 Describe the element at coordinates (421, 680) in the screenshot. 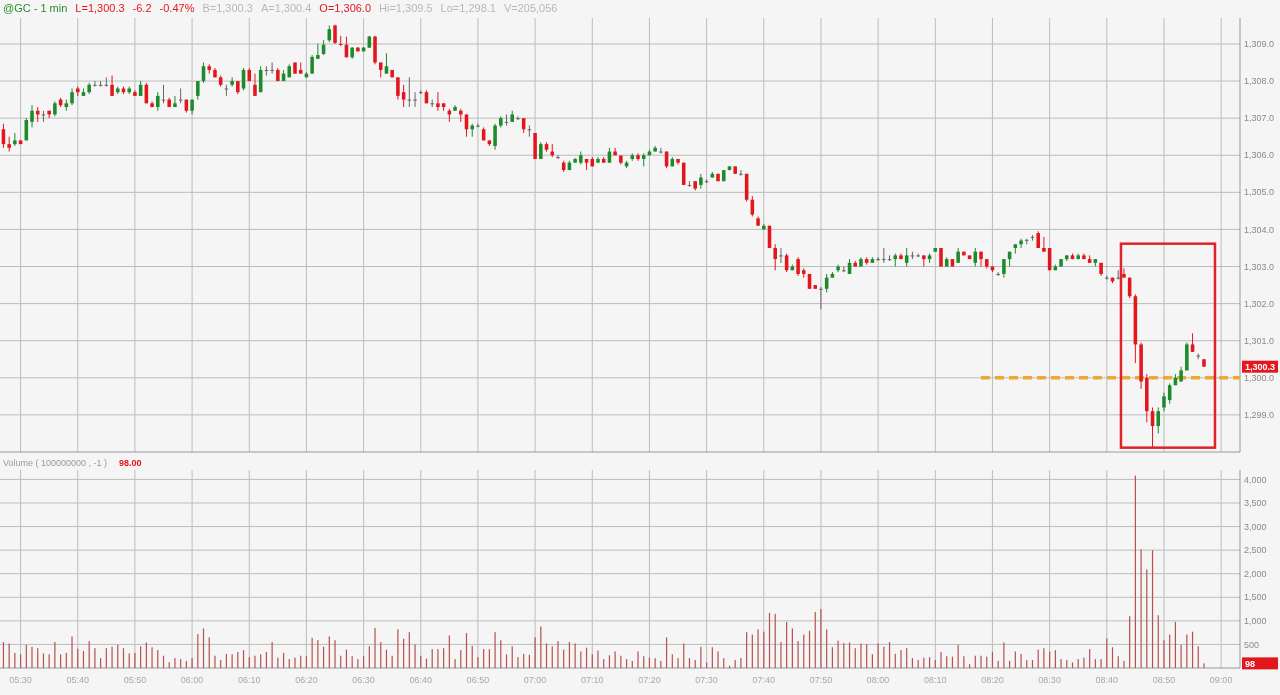

I see `x-tick-label: 06:40` at that location.